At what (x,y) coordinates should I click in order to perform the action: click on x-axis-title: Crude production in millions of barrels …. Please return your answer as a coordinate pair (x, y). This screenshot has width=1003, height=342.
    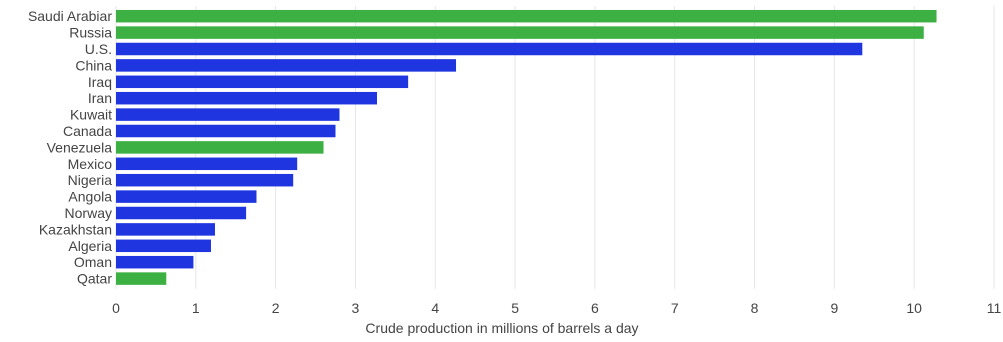
    Looking at the image, I should click on (501, 328).